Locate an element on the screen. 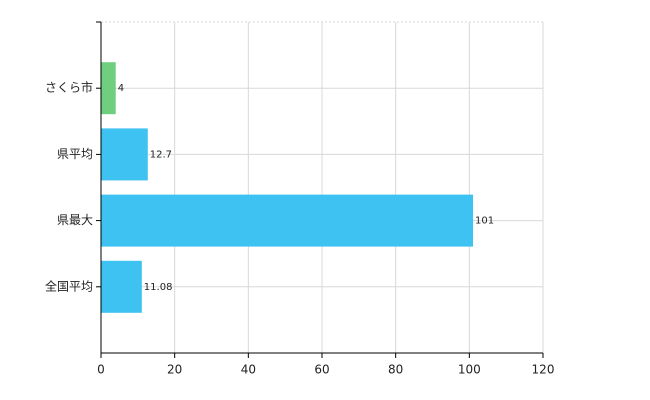  x-tick-label: 100 is located at coordinates (469, 370).